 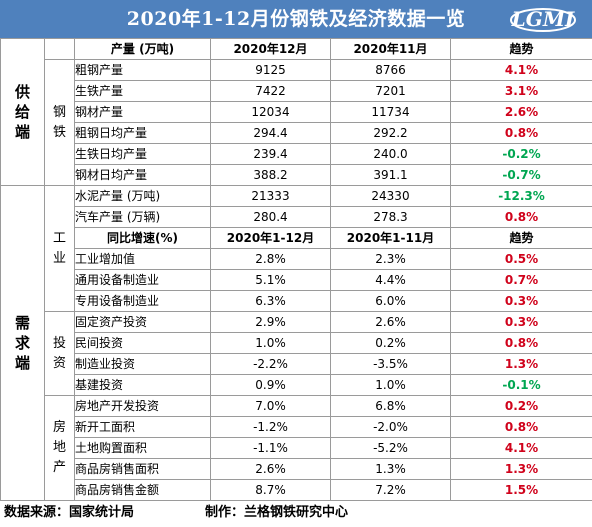 I want to click on row-value-2: -3.5%, so click(x=390, y=364).